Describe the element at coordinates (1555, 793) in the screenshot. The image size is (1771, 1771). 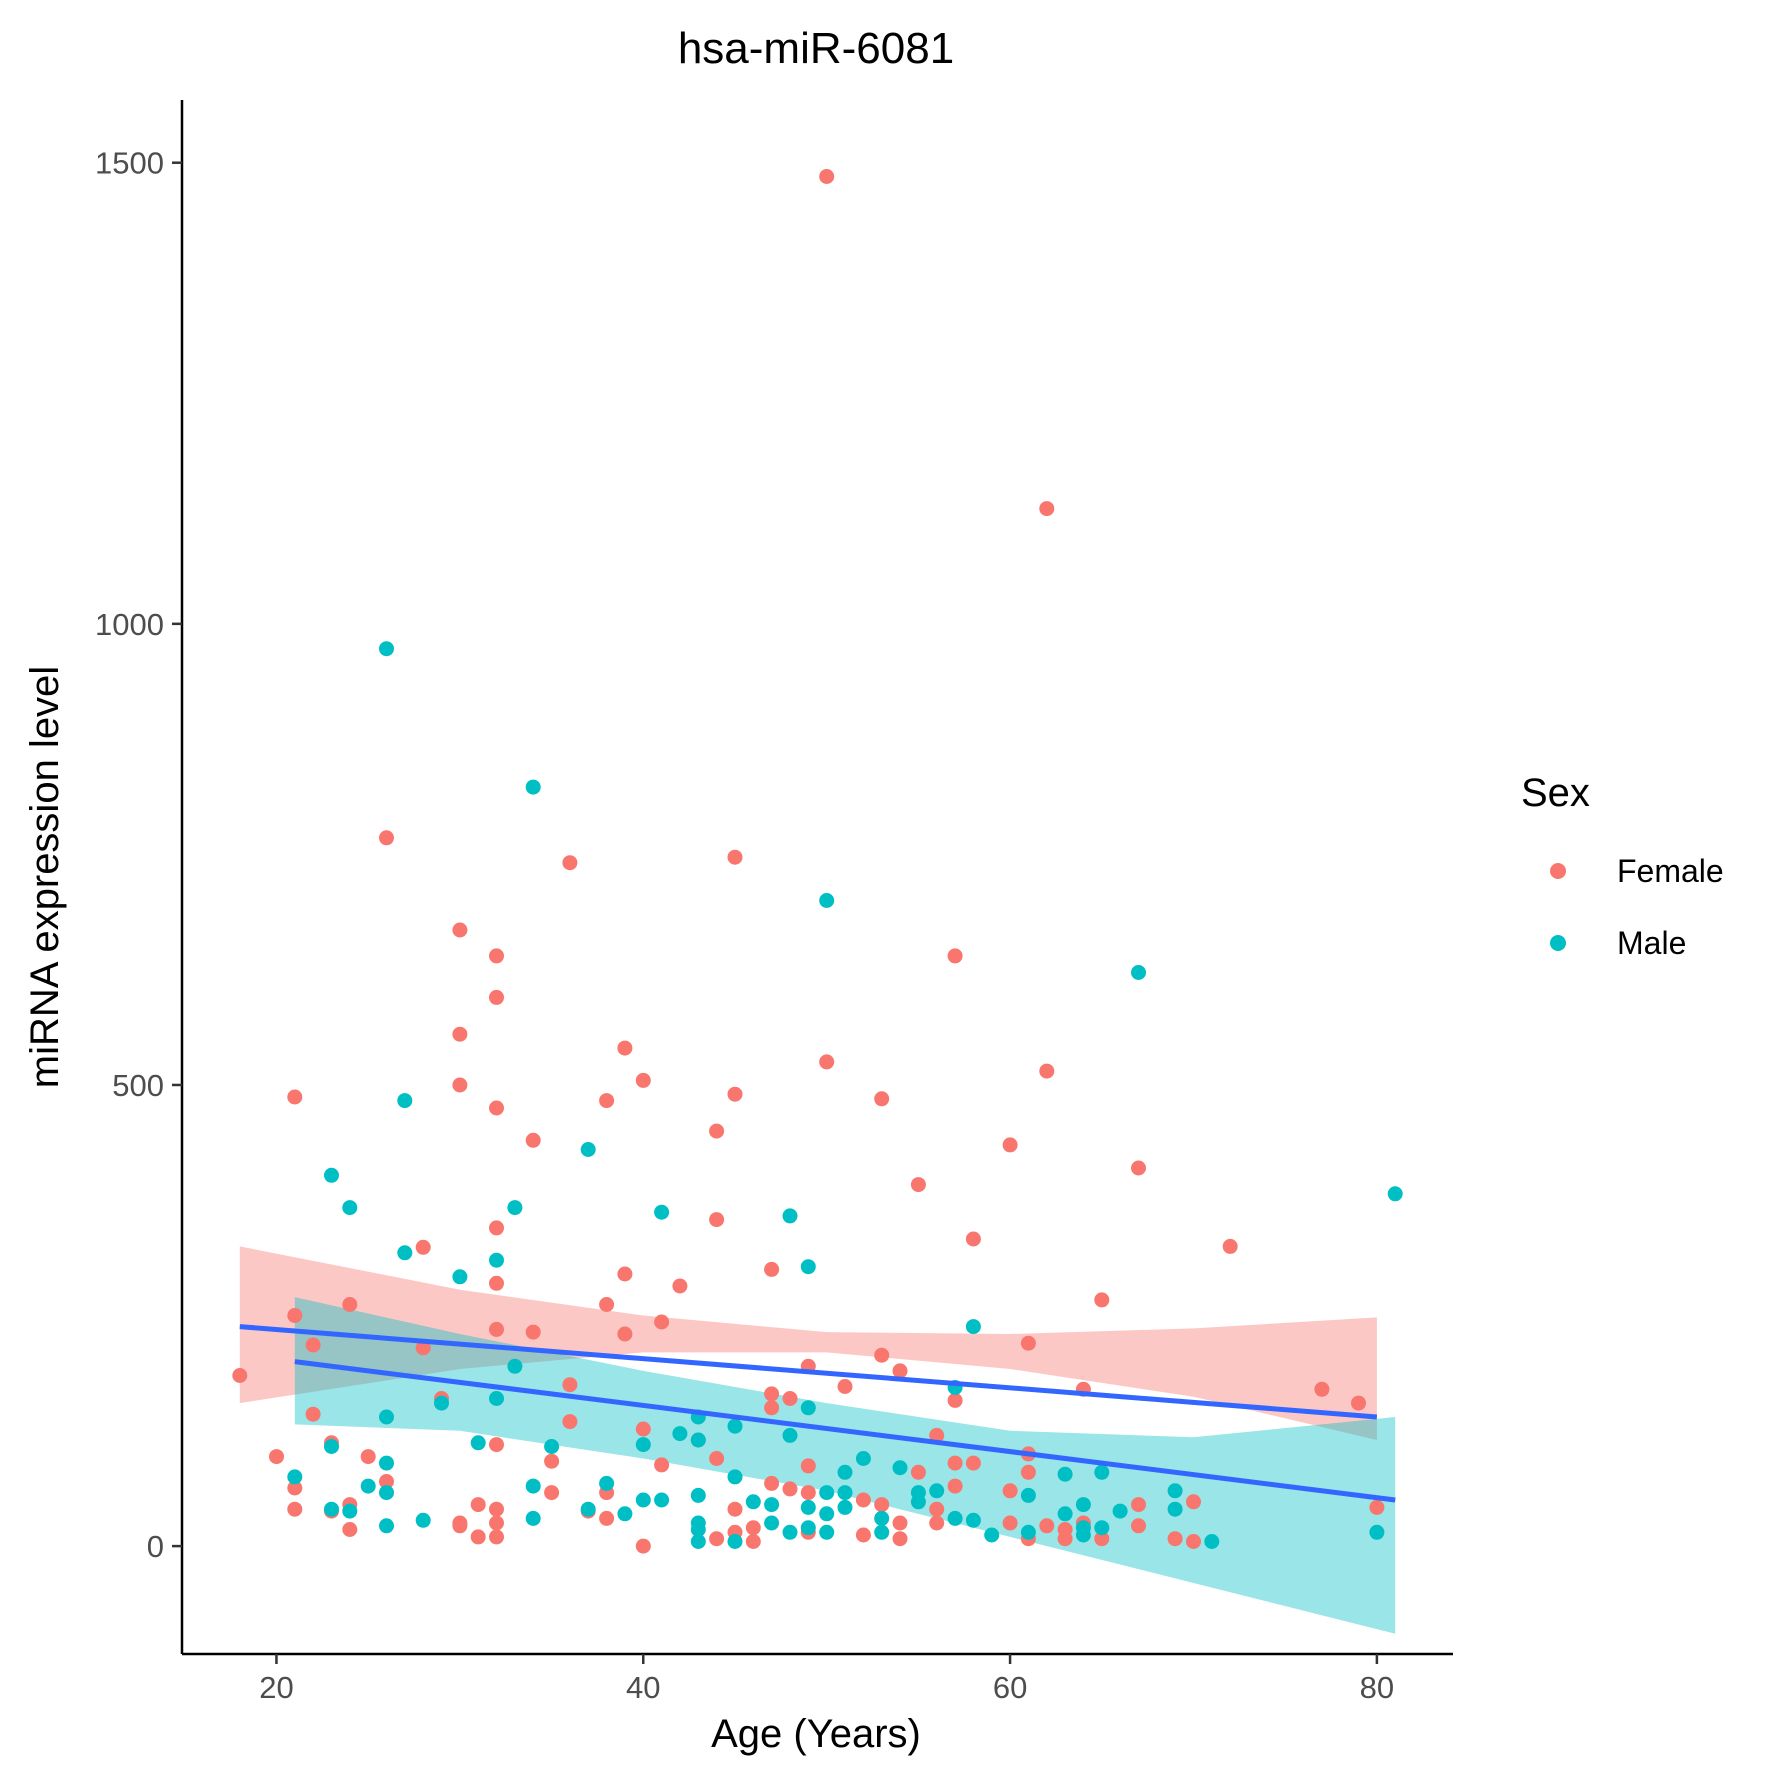
I see `legend-title: Sex` at that location.